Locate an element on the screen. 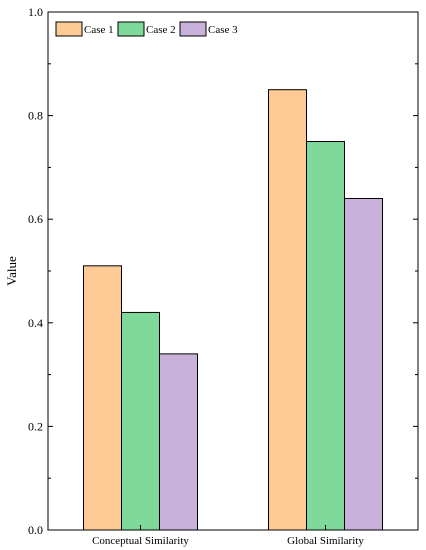 Image resolution: width=426 pixels, height=550 pixels. y-tick-label: 1.0 is located at coordinates (35, 12).